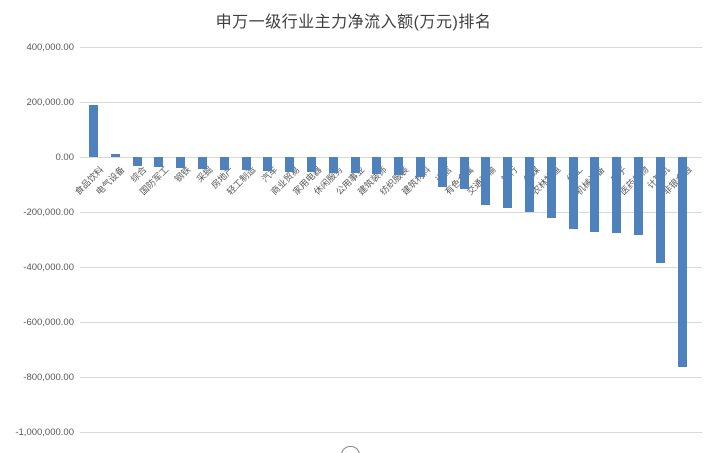 The image size is (707, 453). Describe the element at coordinates (44, 432) in the screenshot. I see `y-axis-tick-label: -1,000,000.00` at that location.